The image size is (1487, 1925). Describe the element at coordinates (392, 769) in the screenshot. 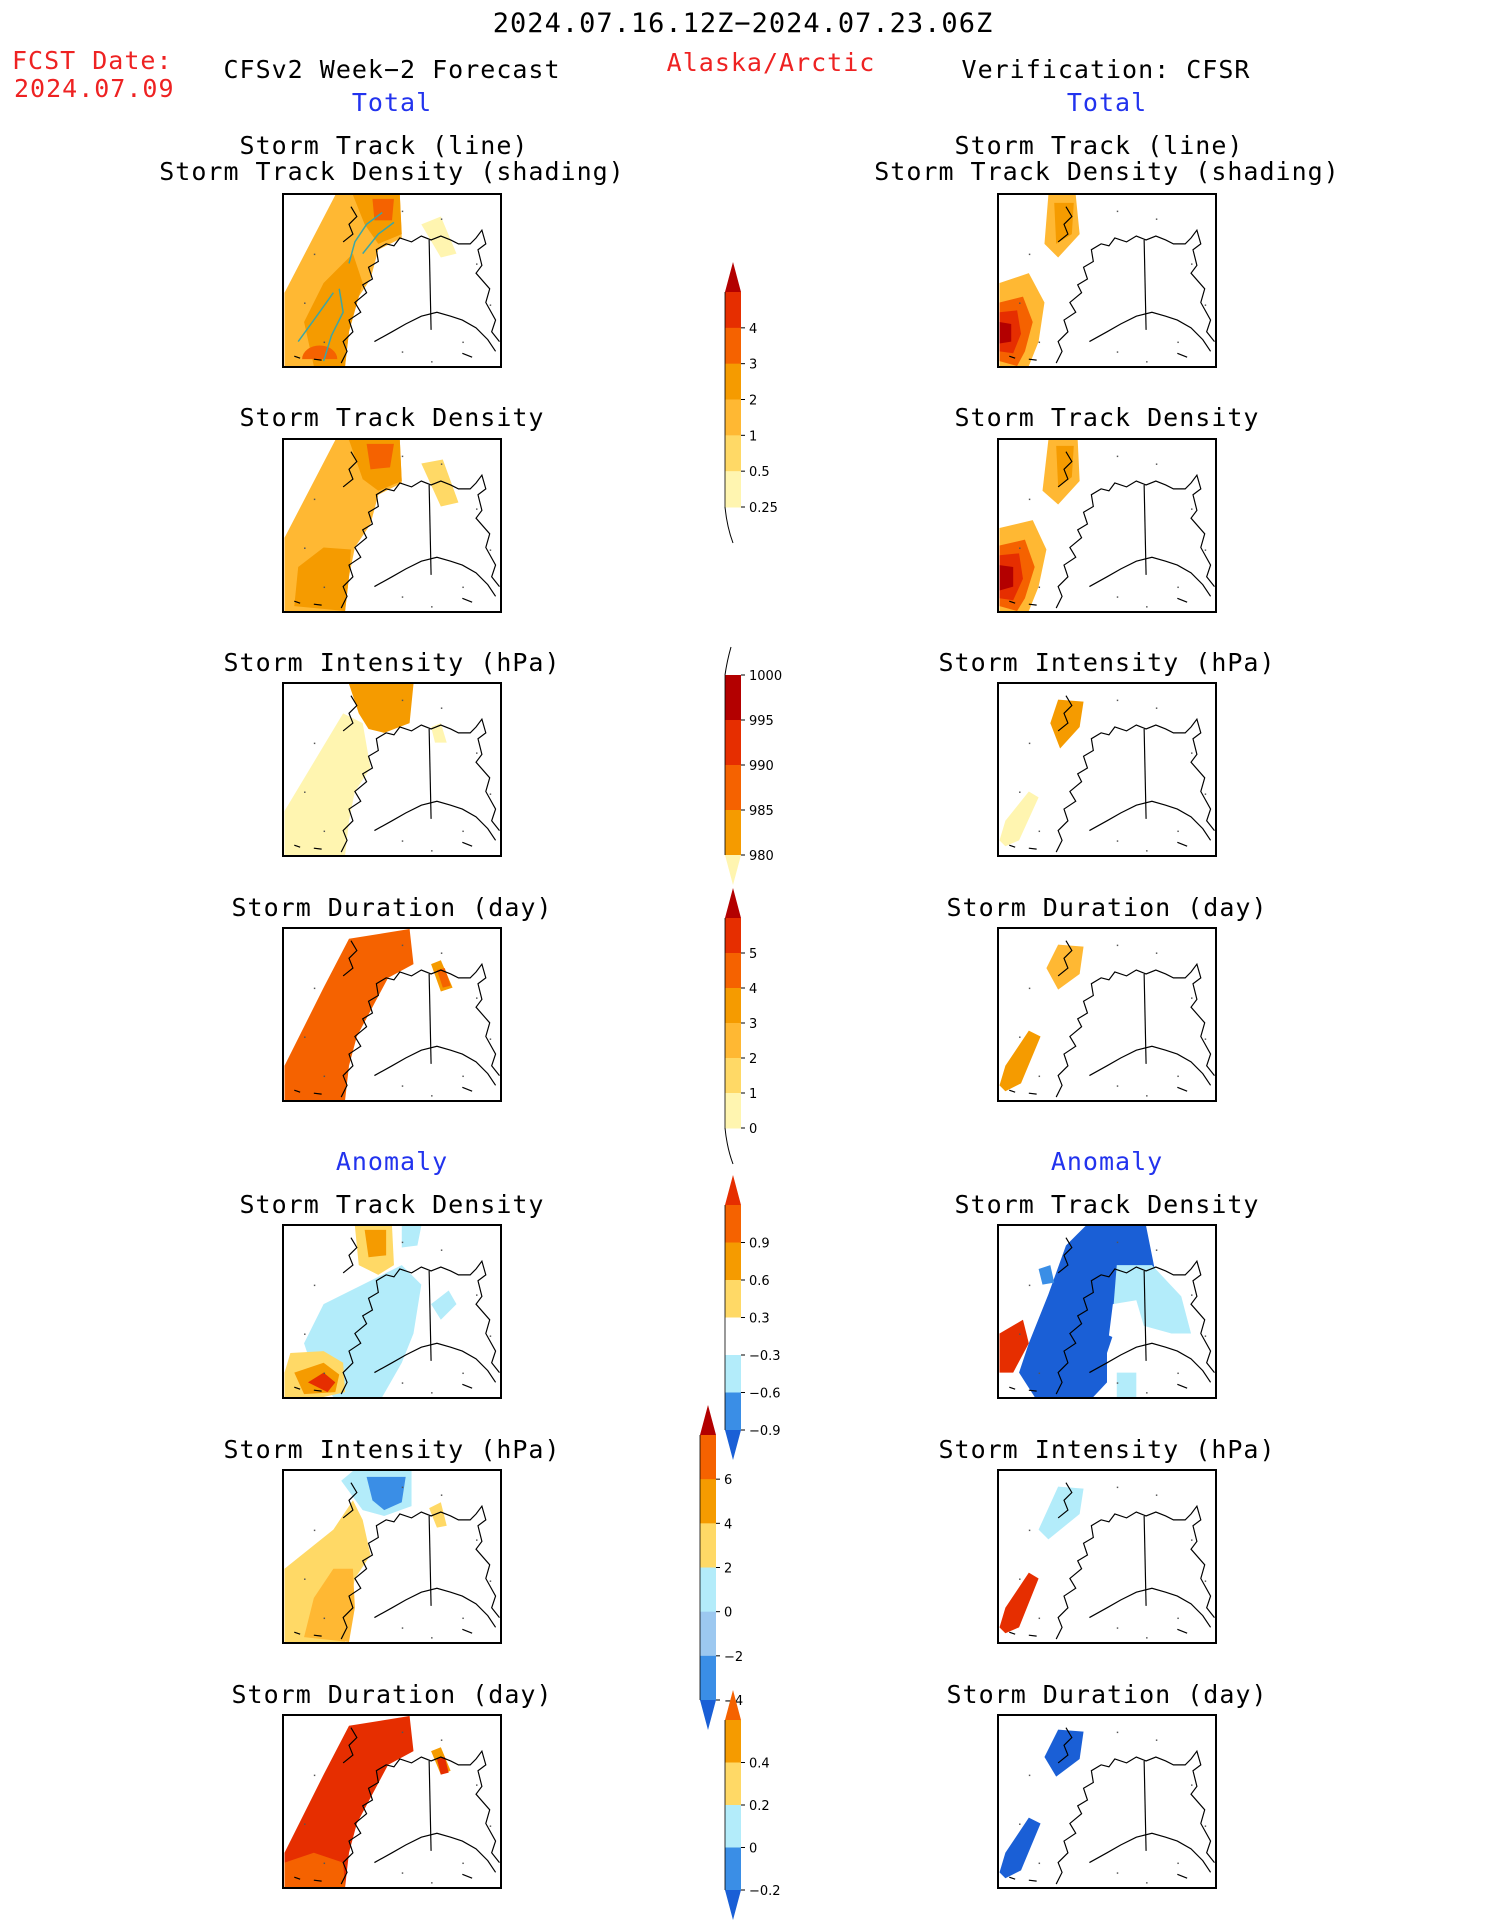

I see `map-intensity-forecast` at that location.